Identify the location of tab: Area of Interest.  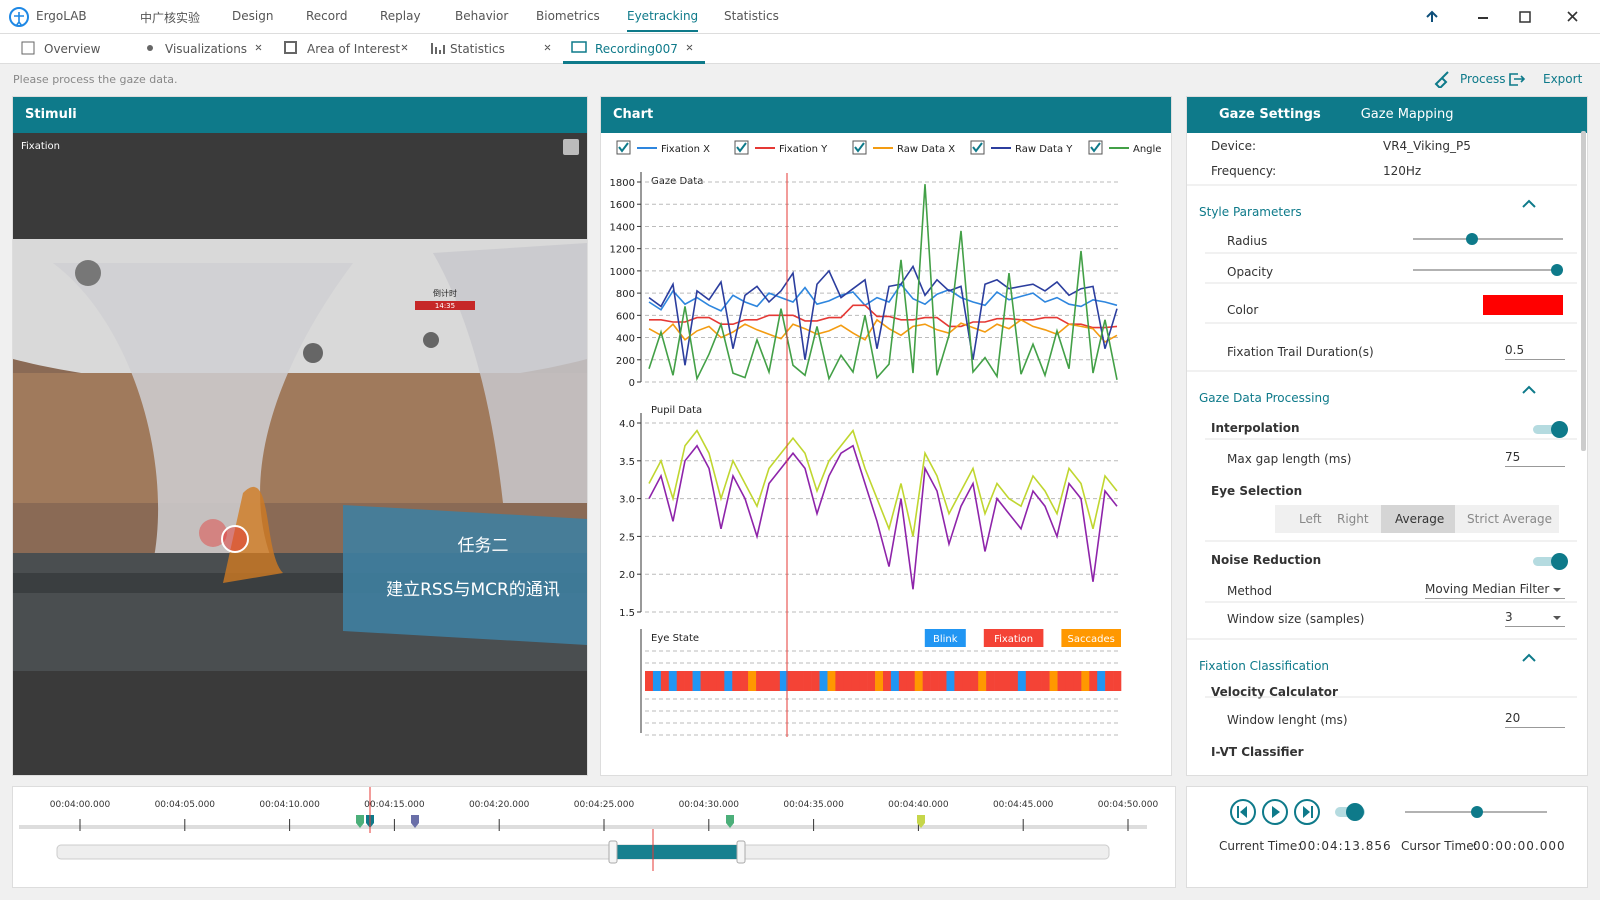
(354, 49).